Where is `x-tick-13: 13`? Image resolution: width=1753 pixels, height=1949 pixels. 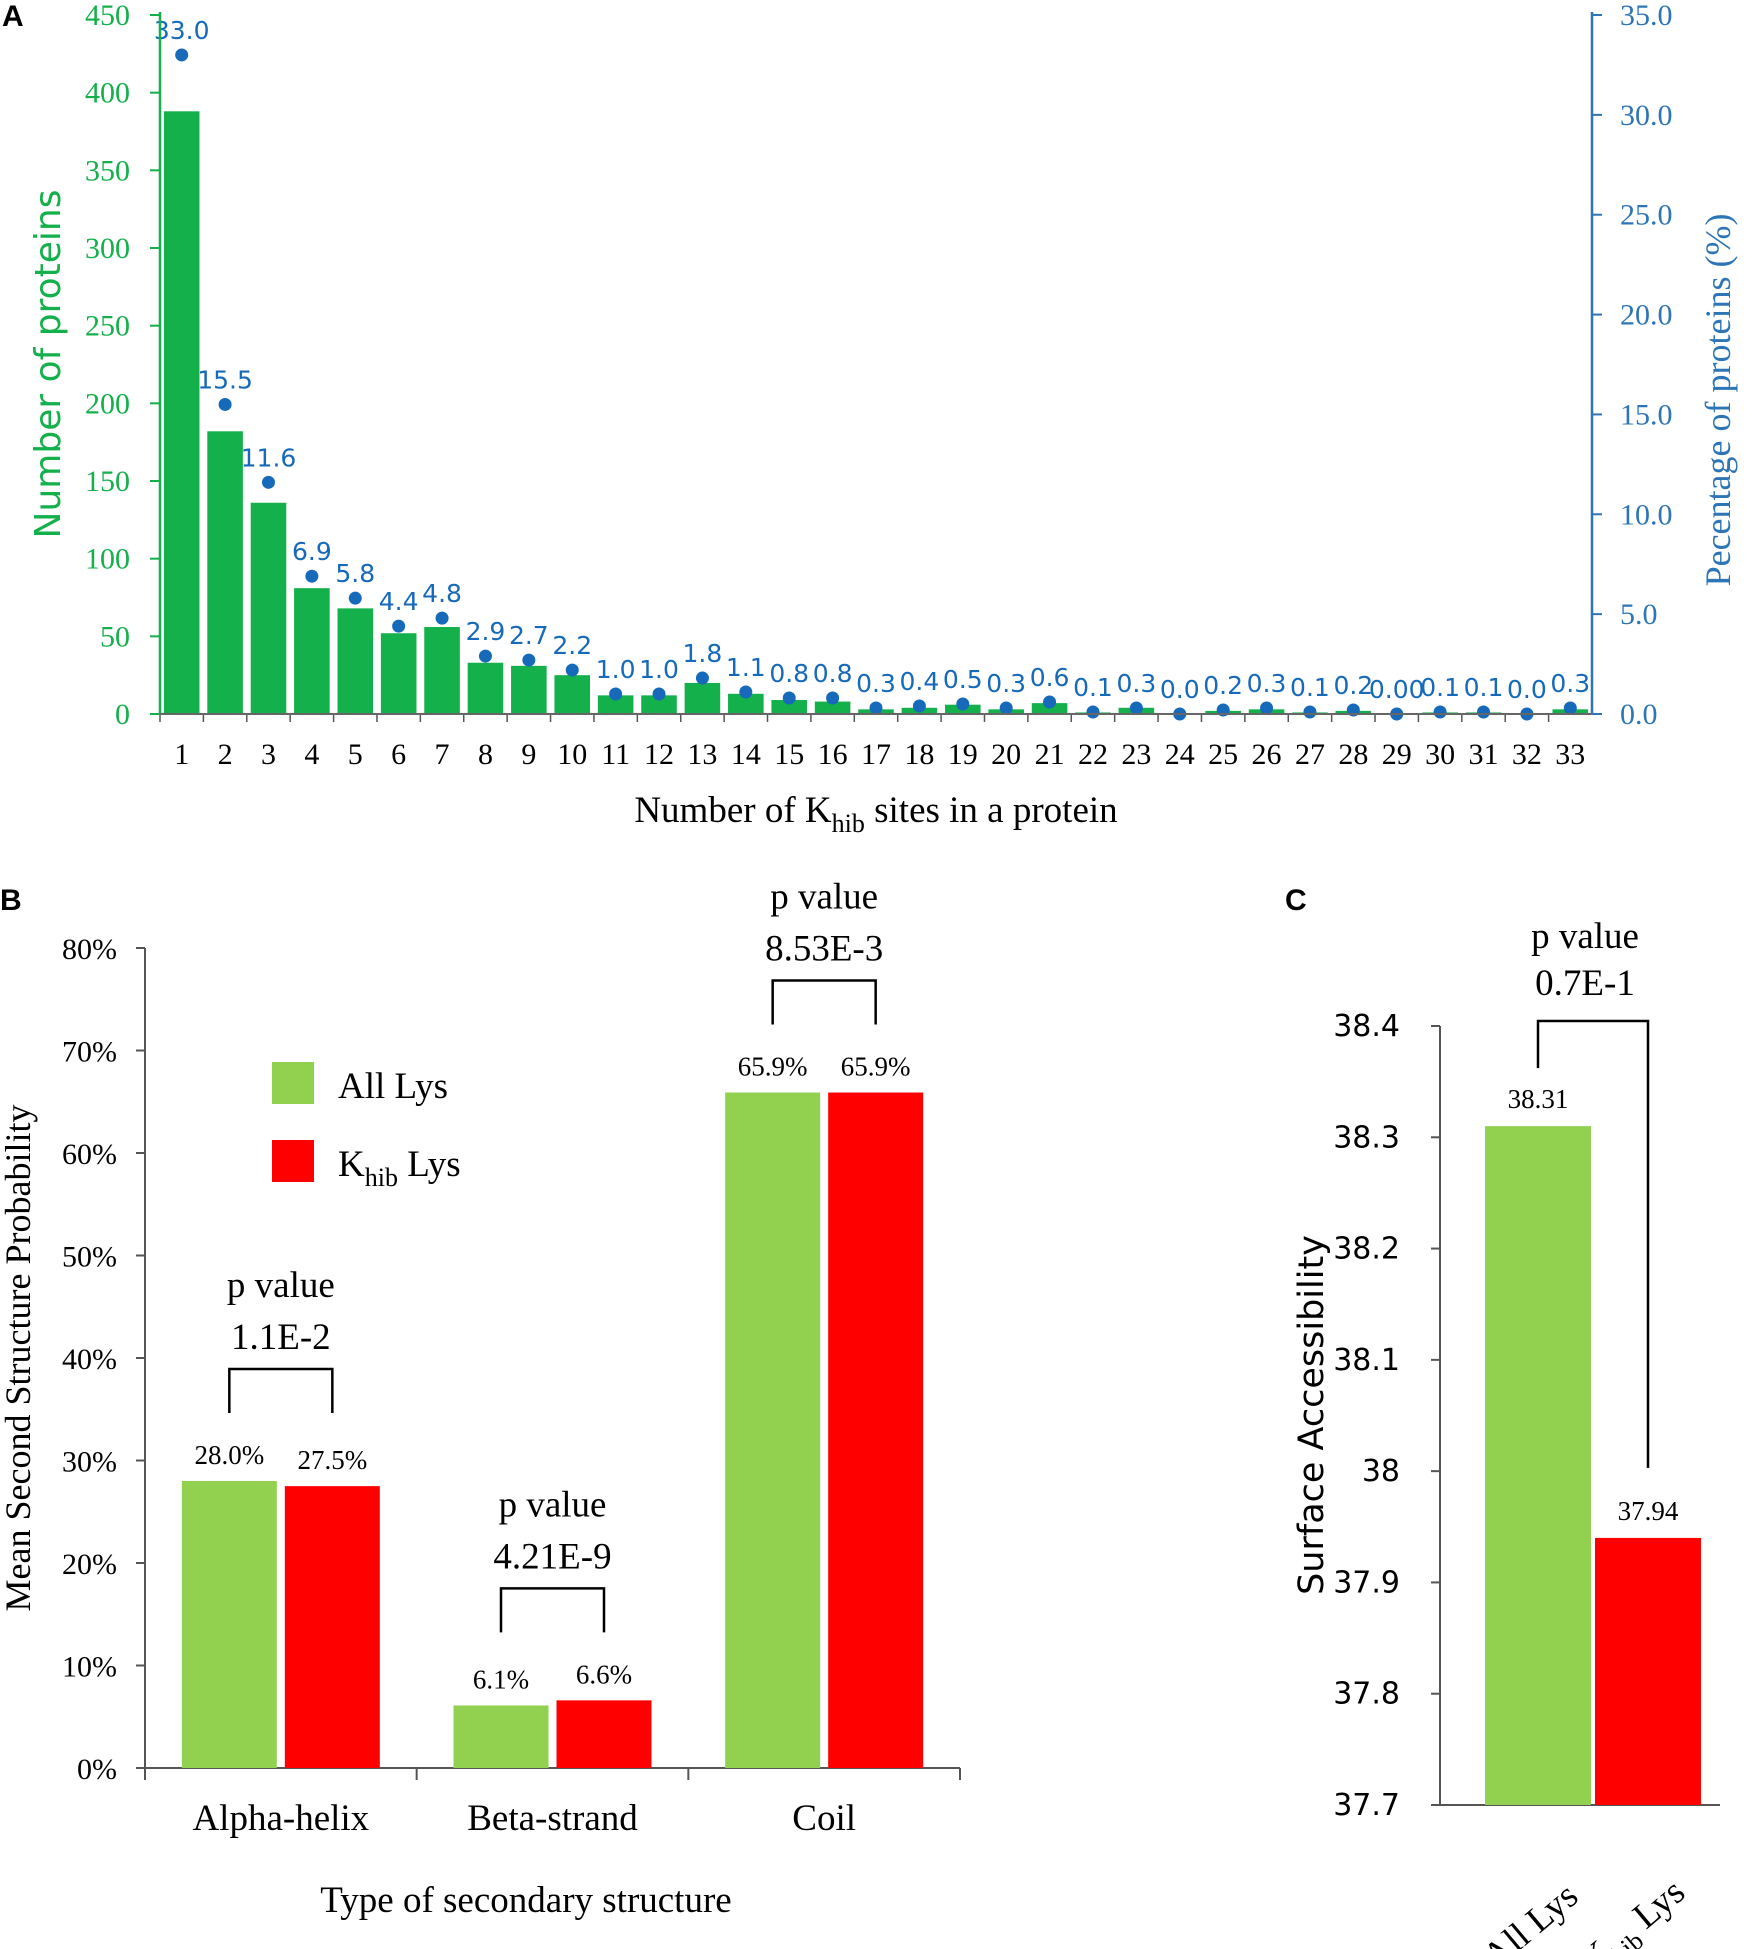 x-tick-13: 13 is located at coordinates (702, 754).